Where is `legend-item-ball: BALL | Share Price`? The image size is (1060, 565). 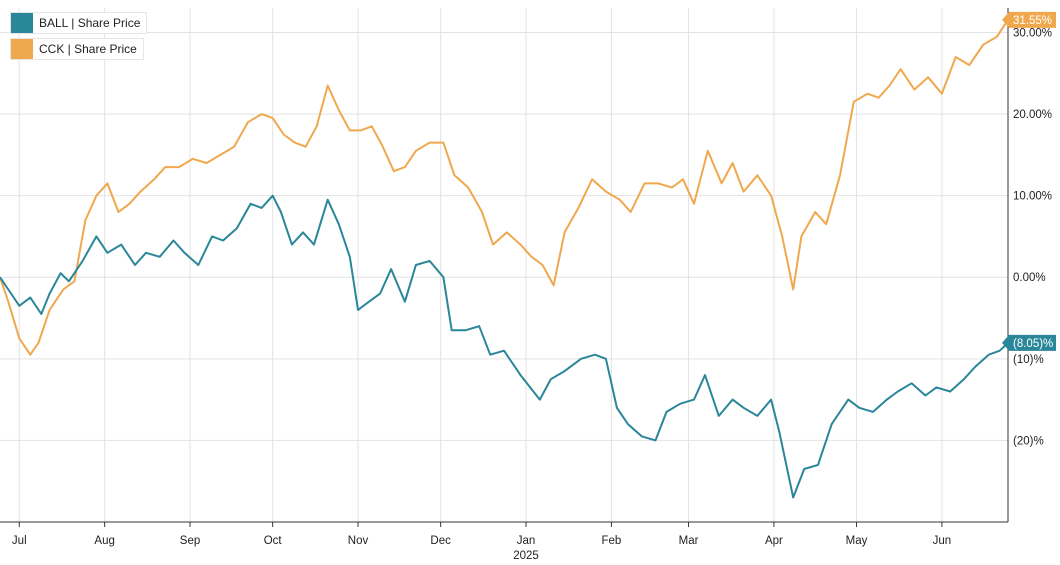
legend-item-ball: BALL | Share Price is located at coordinates (79, 23).